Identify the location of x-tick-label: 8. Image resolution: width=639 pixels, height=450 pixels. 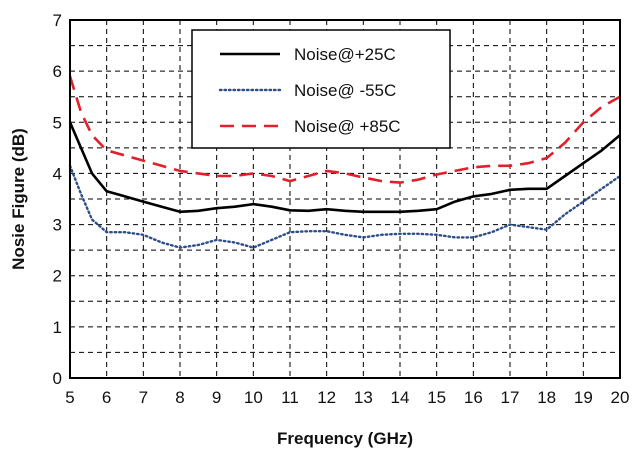
(179, 397).